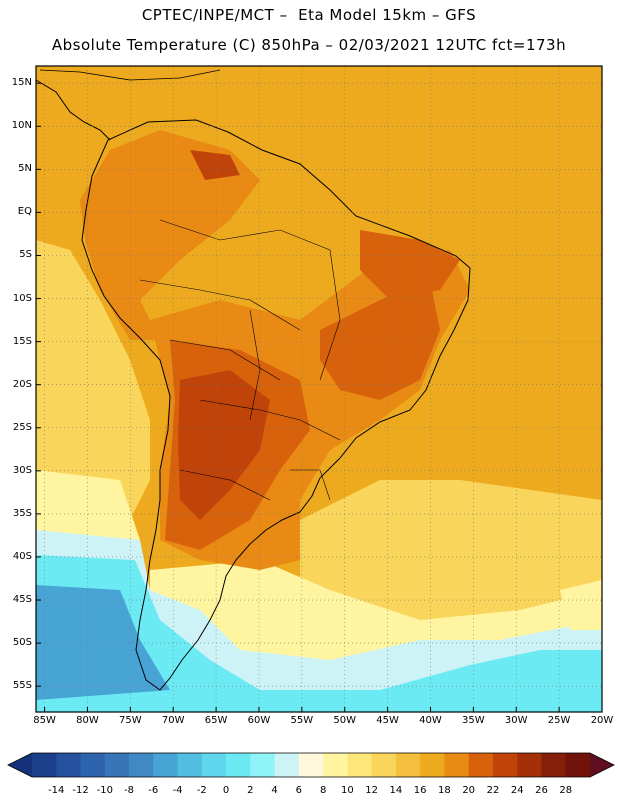 This screenshot has width=618, height=800. Describe the element at coordinates (22, 384) in the screenshot. I see `lat-tick-label: 20S` at that location.